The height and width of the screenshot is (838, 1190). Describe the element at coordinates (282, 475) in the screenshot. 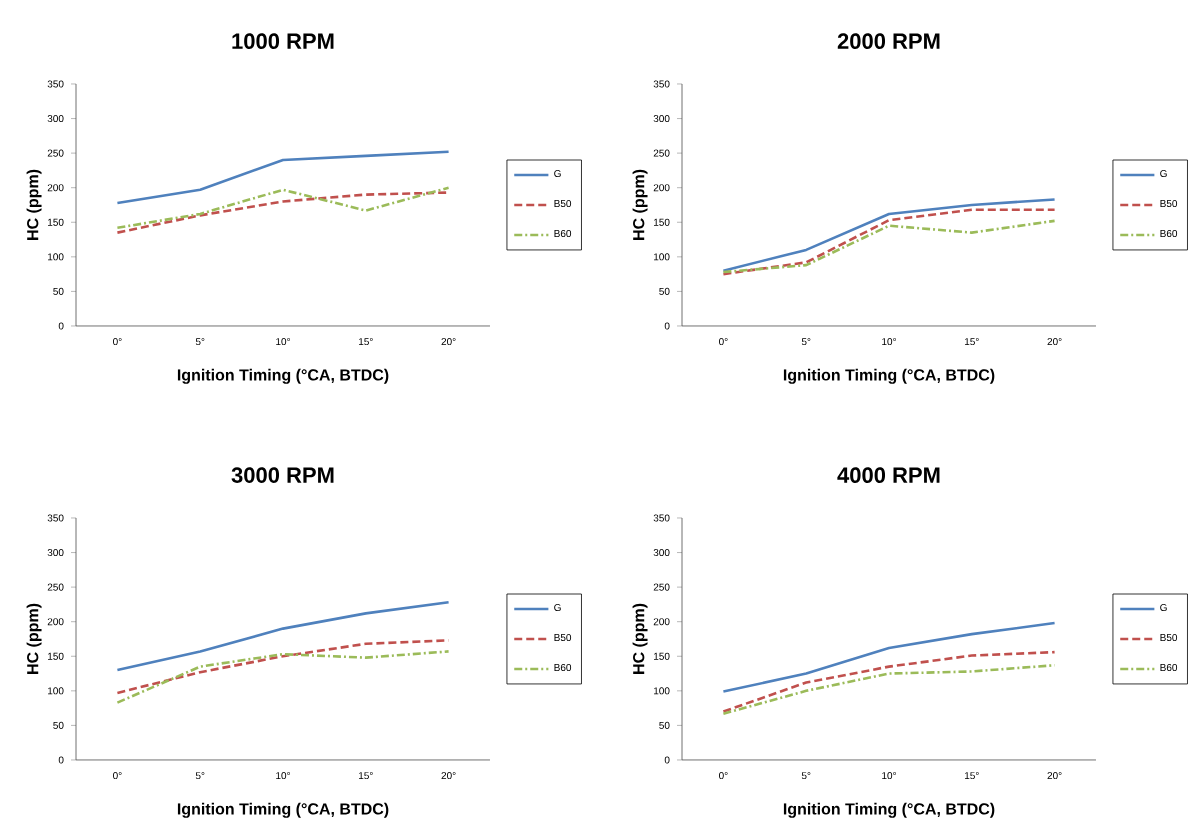

I see `chart-title: 3000 RPM` at that location.